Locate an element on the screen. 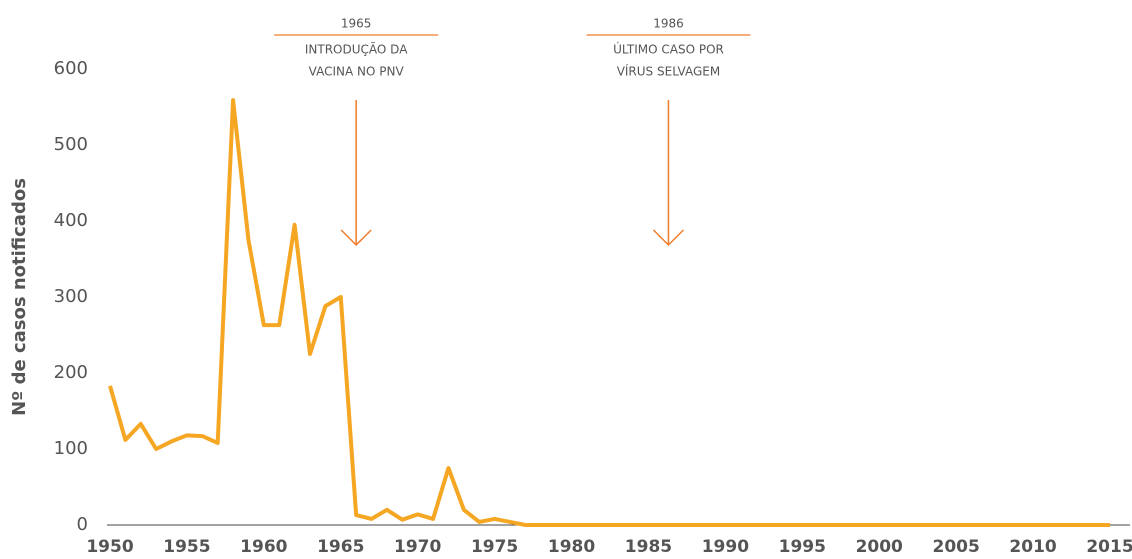 The width and height of the screenshot is (1132, 559). y-tick-label: 200 is located at coordinates (71, 372).